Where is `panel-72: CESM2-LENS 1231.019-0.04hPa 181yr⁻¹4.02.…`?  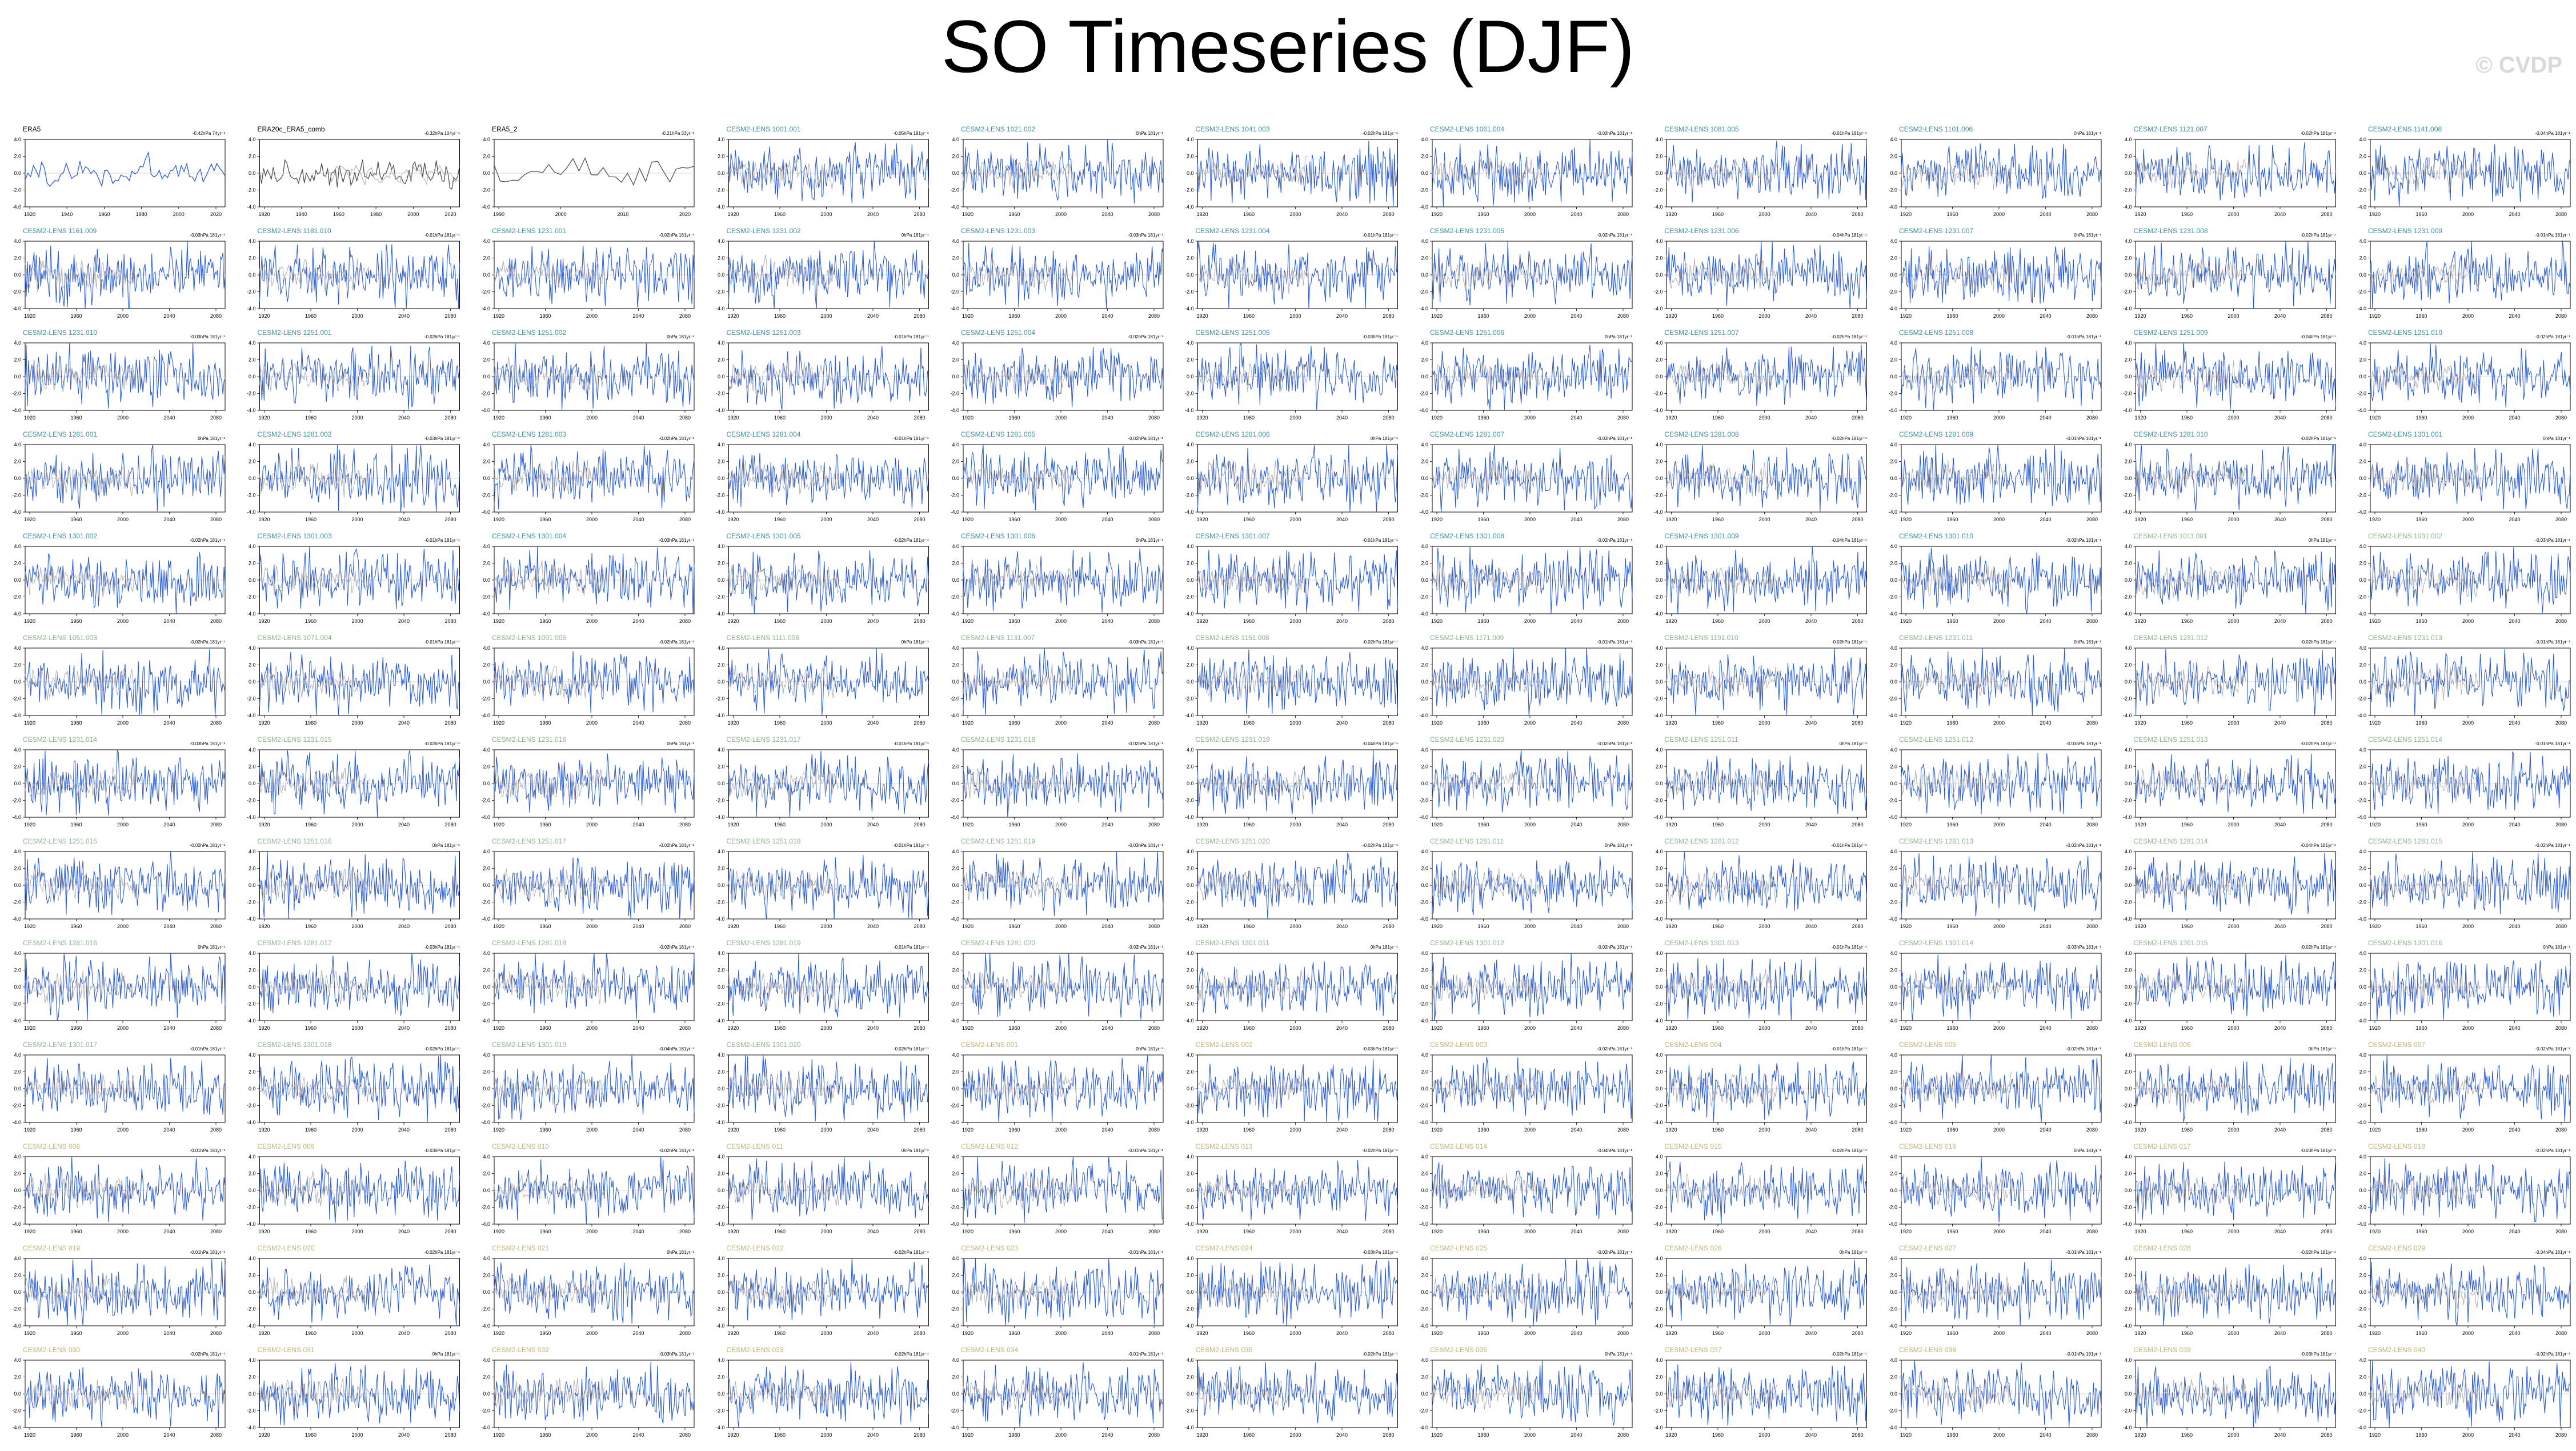 panel-72: CESM2-LENS 1231.019-0.04hPa 181yr⁻¹4.02.… is located at coordinates (1291, 782).